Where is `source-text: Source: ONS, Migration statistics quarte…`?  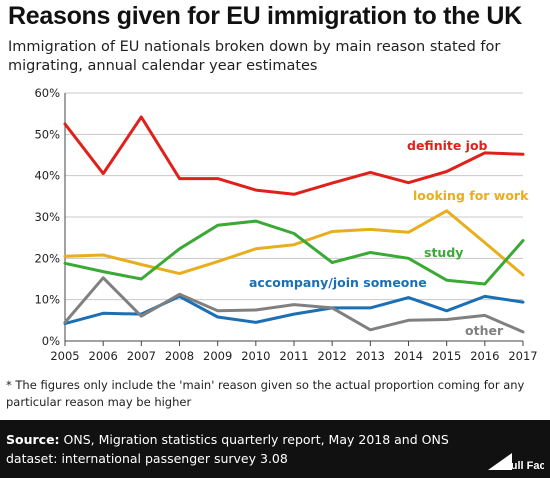
source-text: Source: ONS, Migration statistics quarte… is located at coordinates (241, 449).